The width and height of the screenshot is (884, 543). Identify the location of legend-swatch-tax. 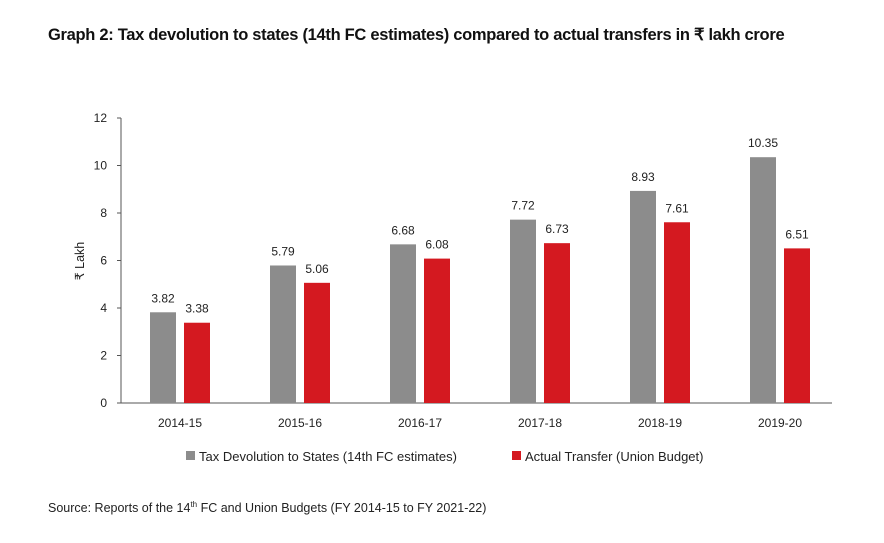
(190, 455).